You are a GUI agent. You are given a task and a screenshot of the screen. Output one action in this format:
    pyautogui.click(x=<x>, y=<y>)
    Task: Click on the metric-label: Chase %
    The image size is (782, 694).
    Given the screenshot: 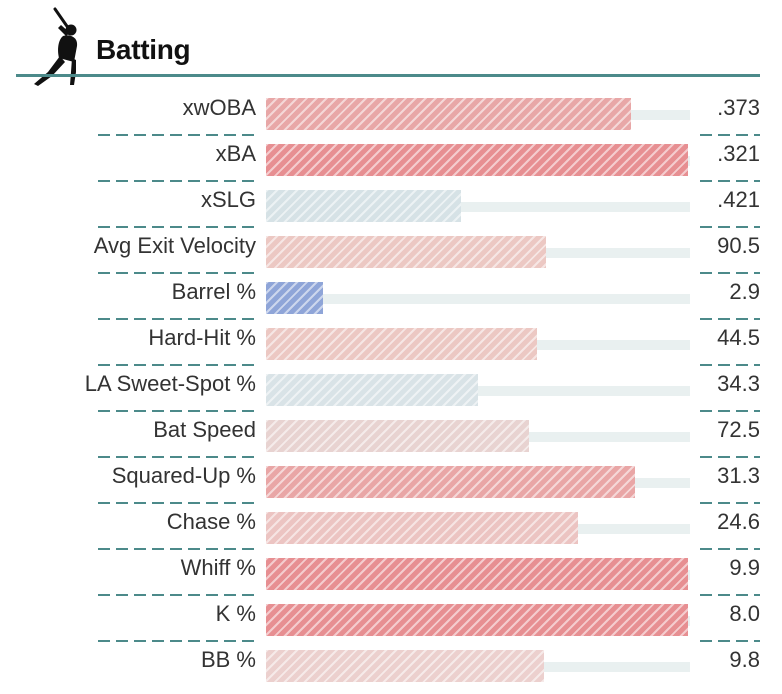 What is the action you would take?
    pyautogui.click(x=211, y=521)
    